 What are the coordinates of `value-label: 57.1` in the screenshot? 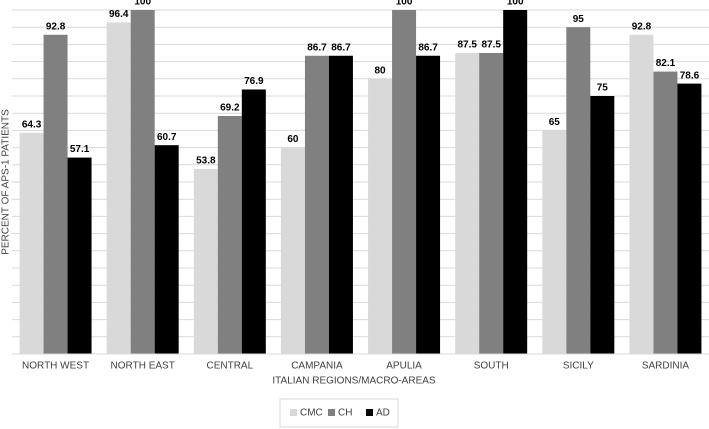 It's located at (80, 149).